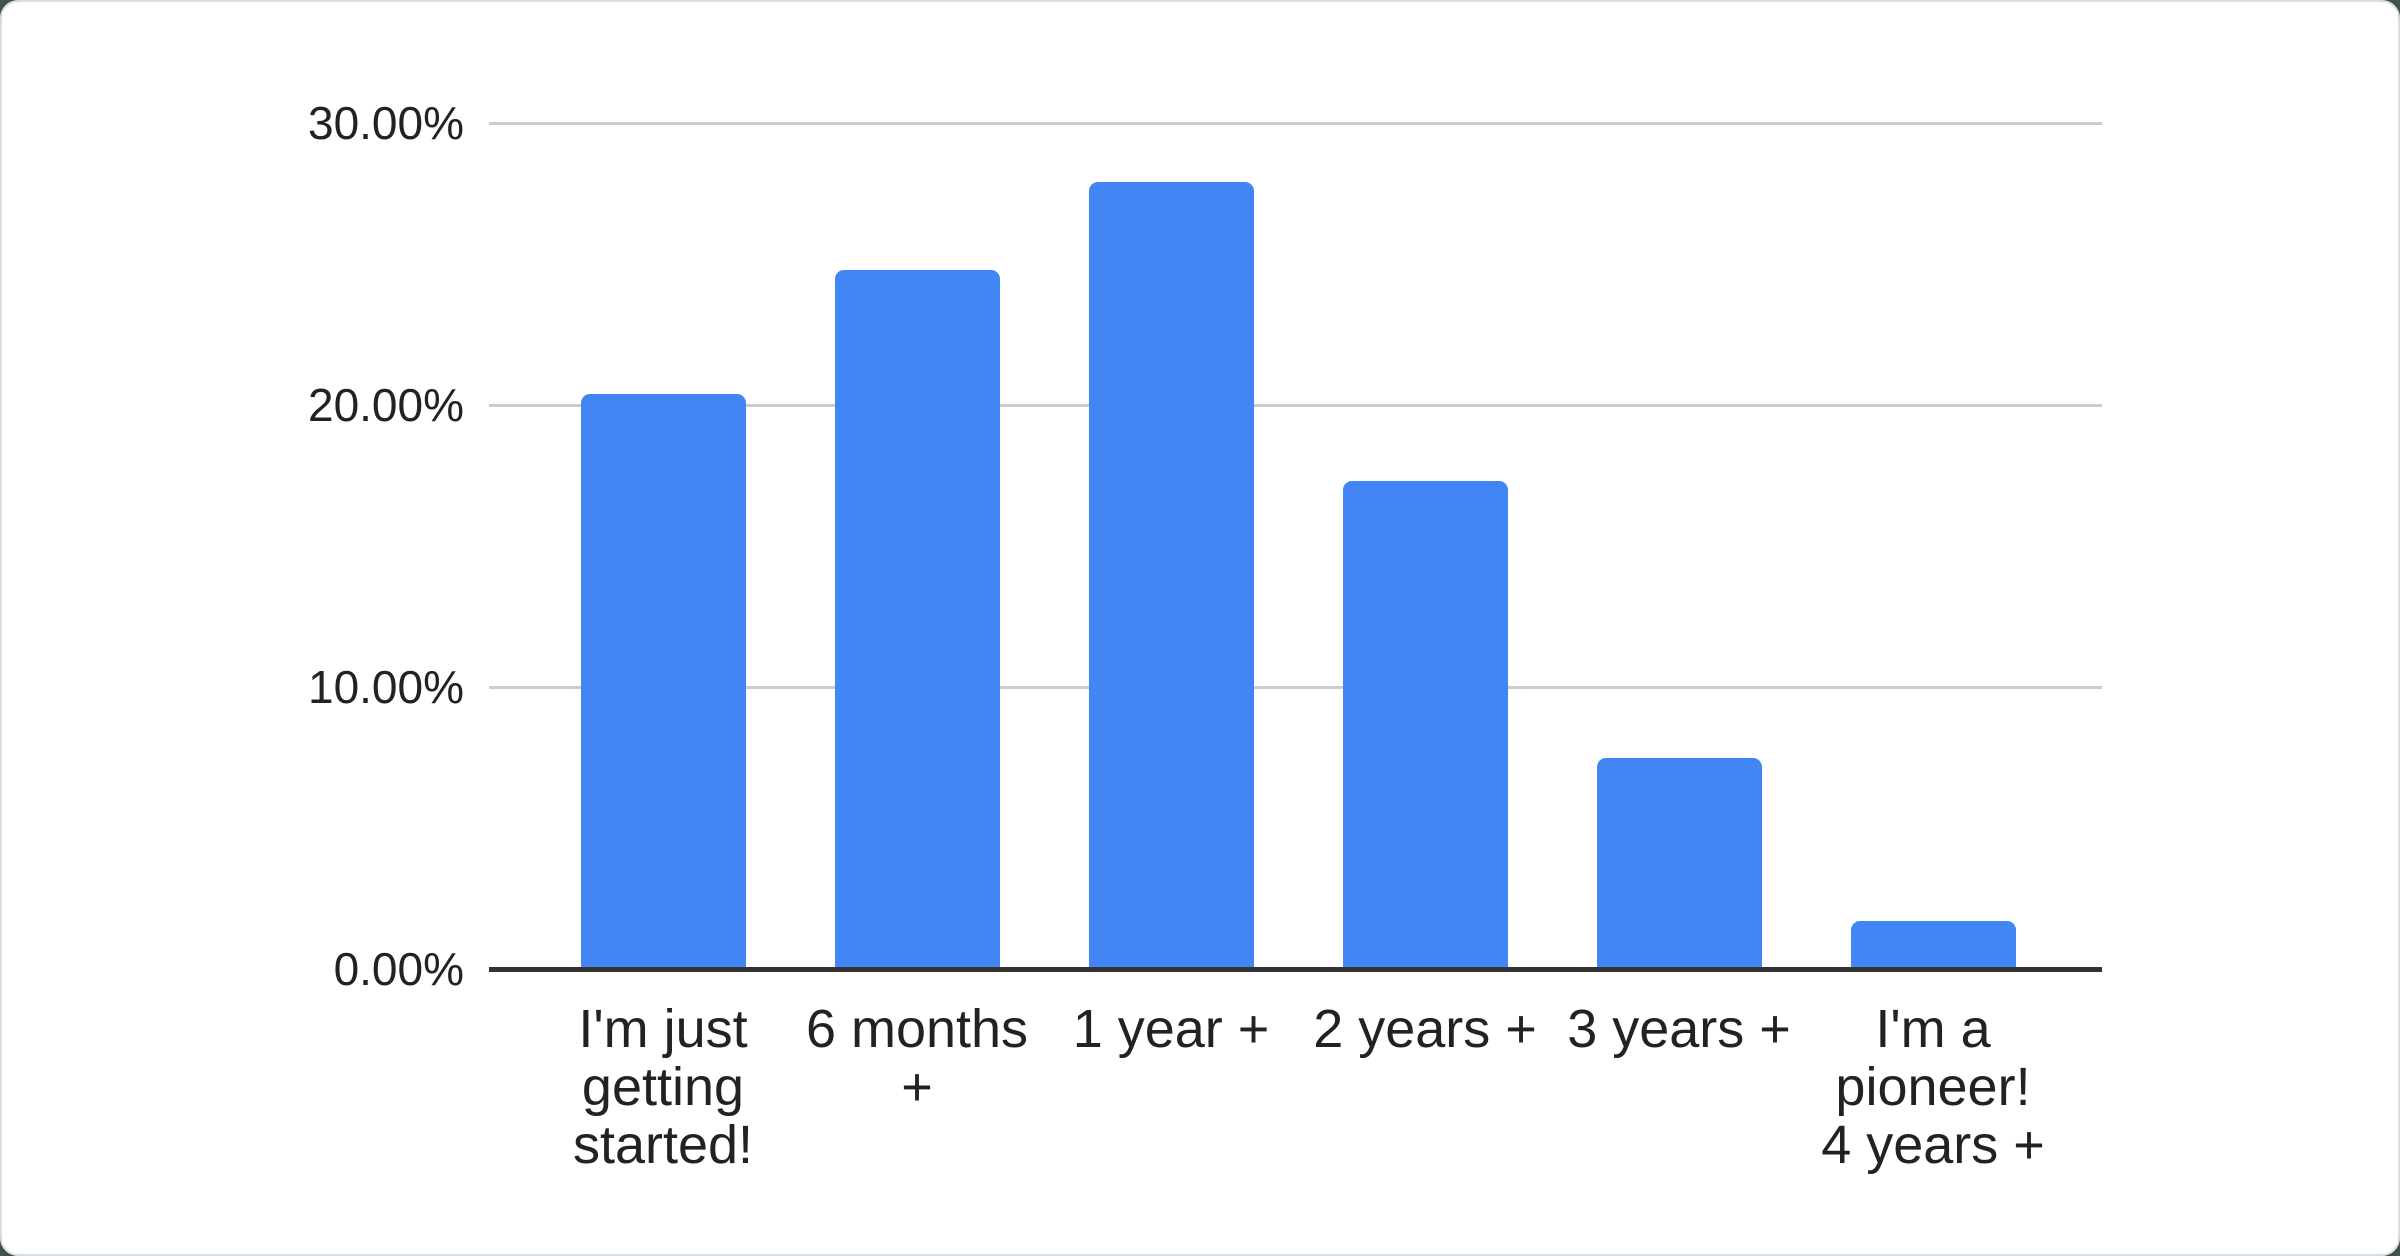  What do you see at coordinates (1171, 1029) in the screenshot?
I see `x-tick-label: 1 year +` at bounding box center [1171, 1029].